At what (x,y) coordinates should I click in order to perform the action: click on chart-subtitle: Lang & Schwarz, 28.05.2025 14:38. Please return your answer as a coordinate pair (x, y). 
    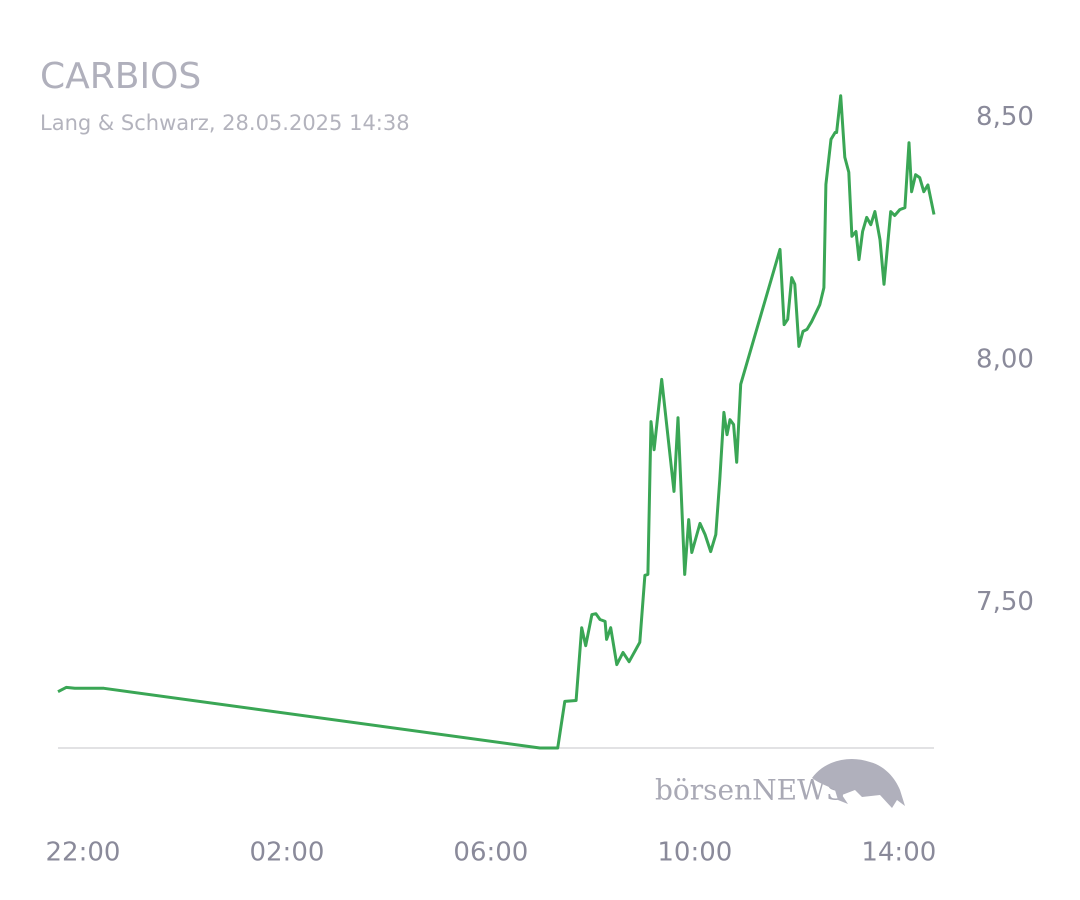
    Looking at the image, I should click on (225, 123).